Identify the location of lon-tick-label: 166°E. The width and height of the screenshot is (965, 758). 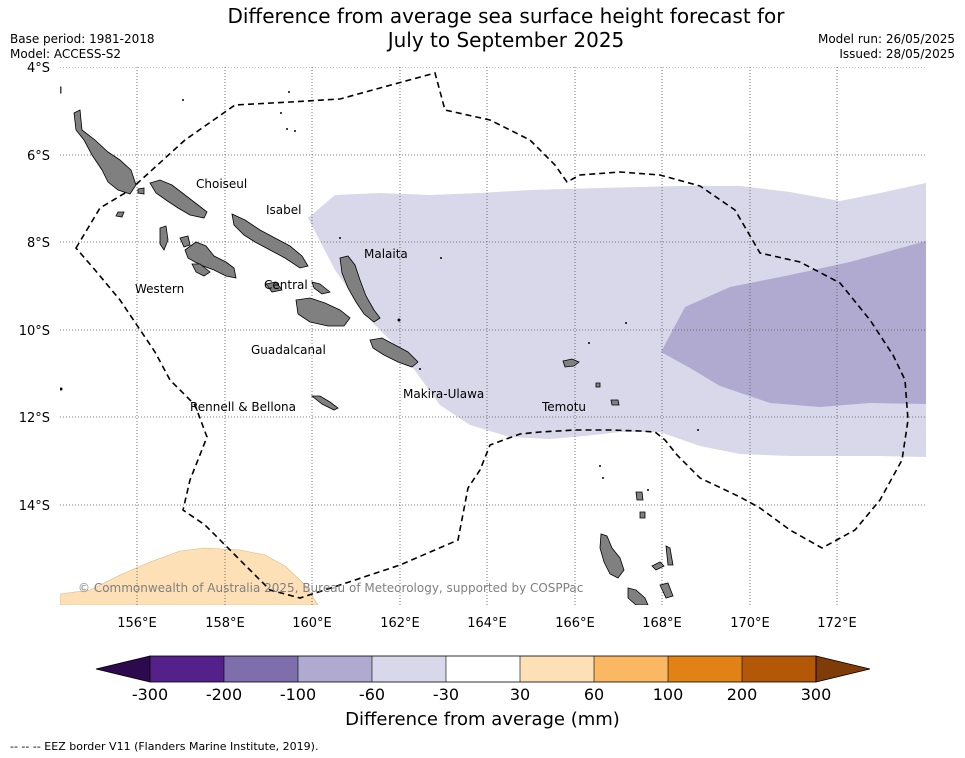
(575, 623).